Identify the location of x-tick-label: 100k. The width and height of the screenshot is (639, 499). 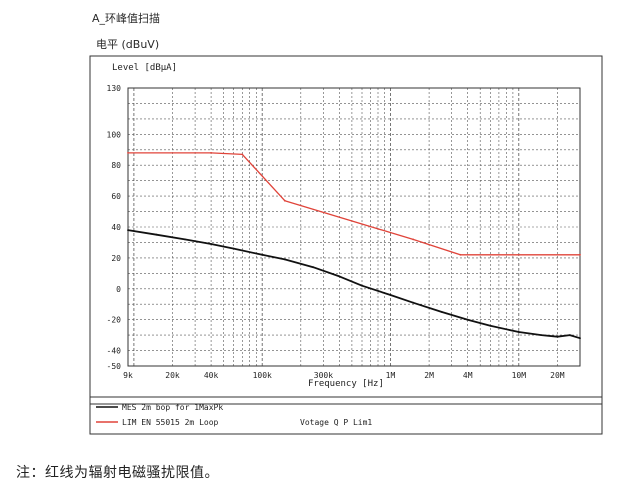
(262, 375).